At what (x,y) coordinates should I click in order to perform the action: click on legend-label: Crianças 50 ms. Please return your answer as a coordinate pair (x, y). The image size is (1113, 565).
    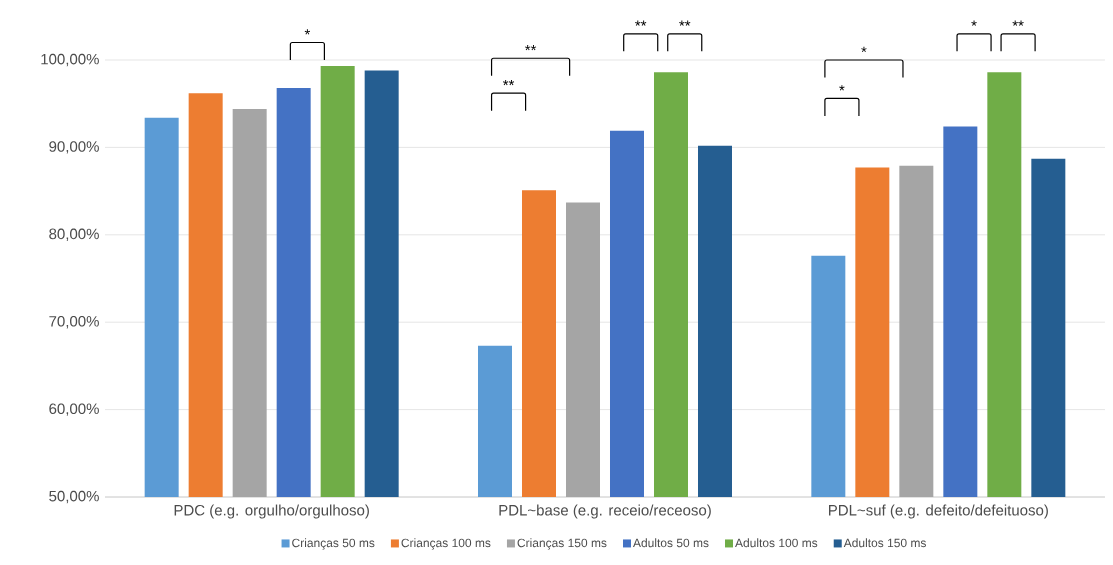
    Looking at the image, I should click on (333, 544).